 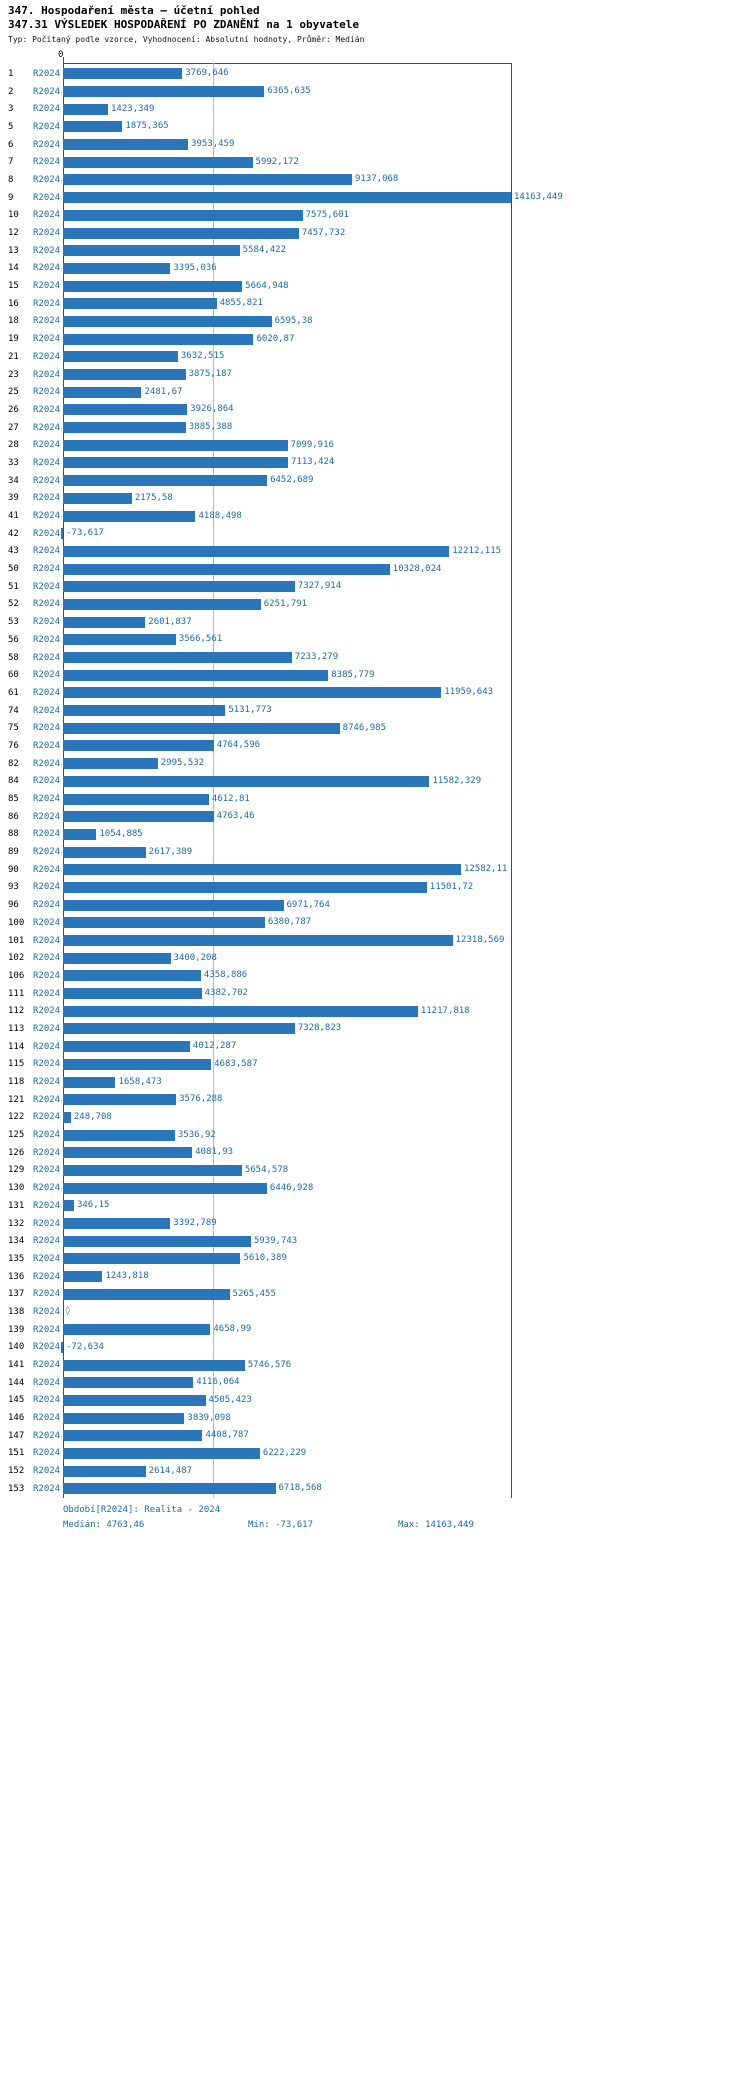 I want to click on chart-row: 7 R2024 5992,172, so click(x=375, y=162).